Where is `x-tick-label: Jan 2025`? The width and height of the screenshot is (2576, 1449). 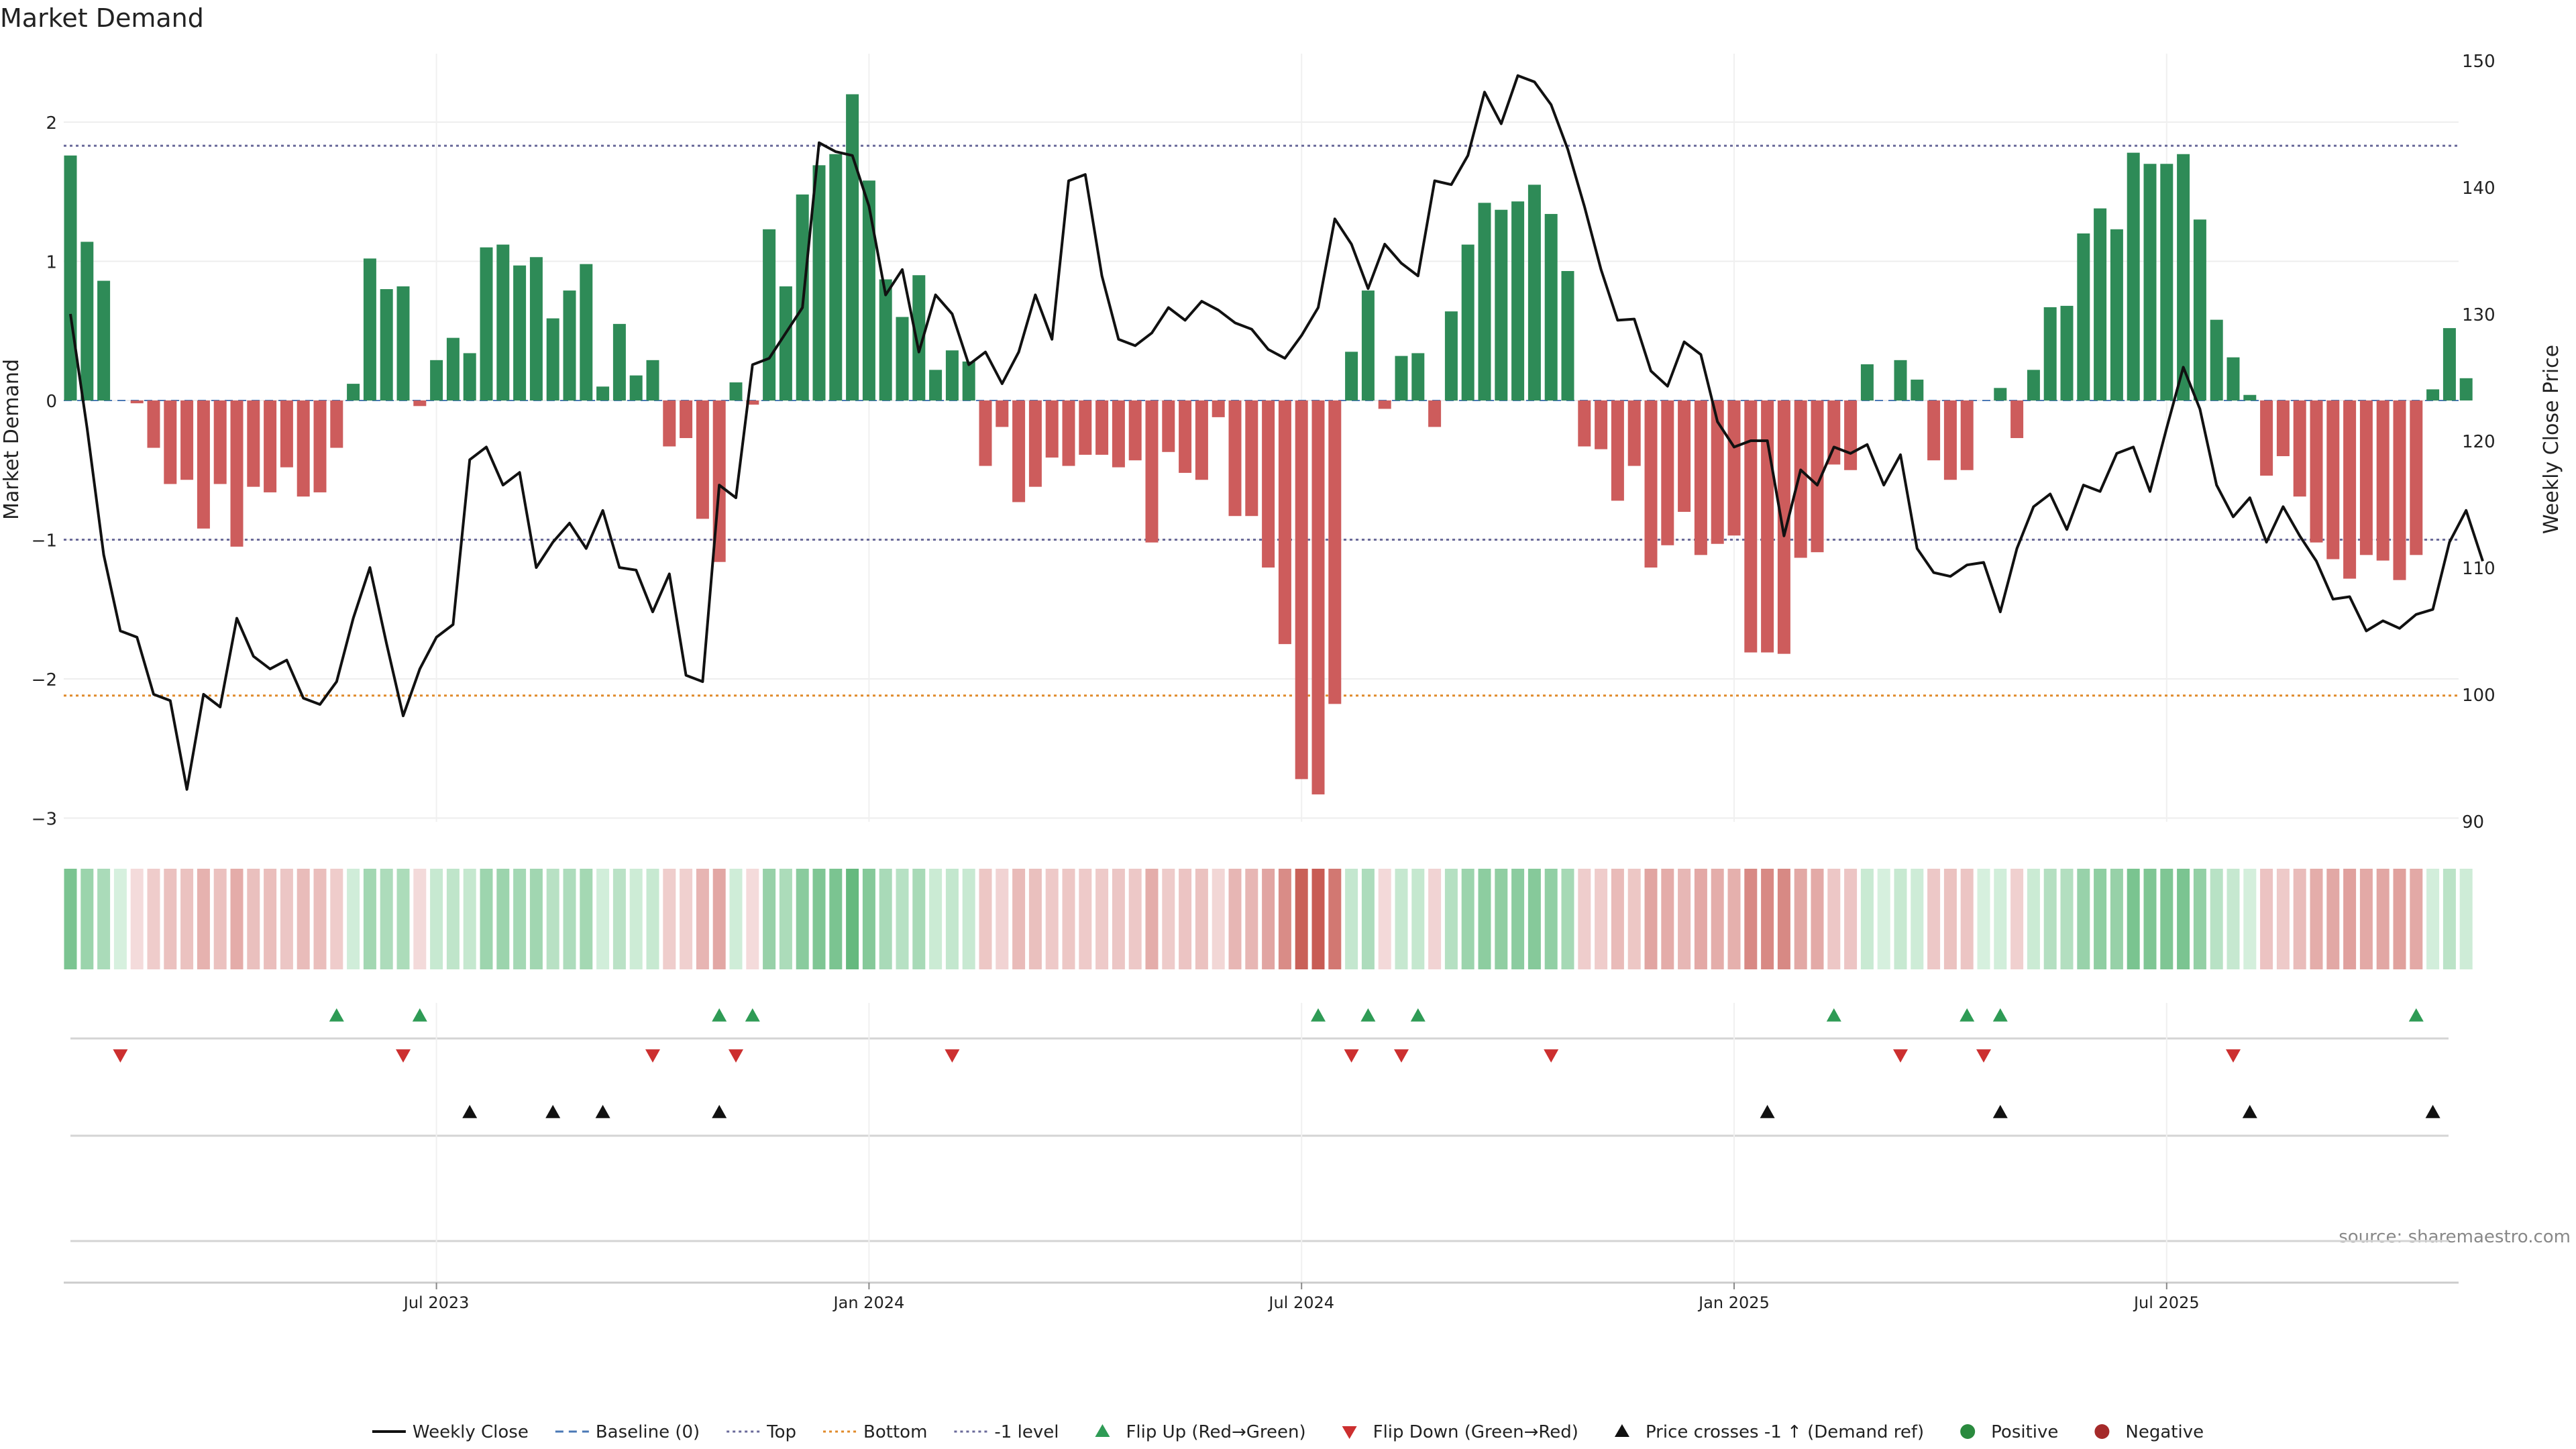 x-tick-label: Jan 2025 is located at coordinates (1733, 1302).